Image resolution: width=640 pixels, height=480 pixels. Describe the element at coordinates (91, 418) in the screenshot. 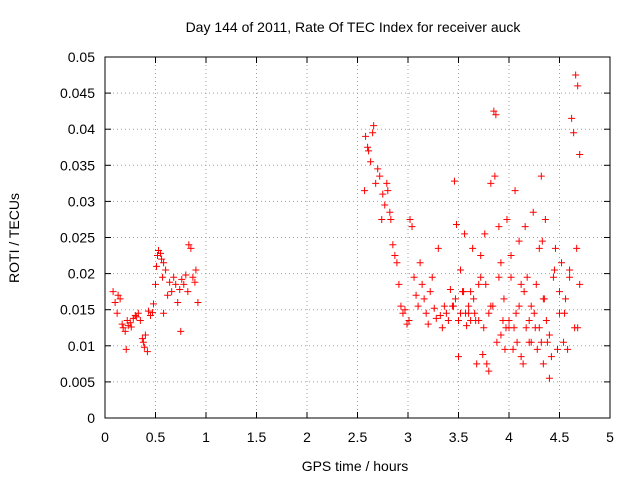

I see `y-tick-label: 0` at that location.